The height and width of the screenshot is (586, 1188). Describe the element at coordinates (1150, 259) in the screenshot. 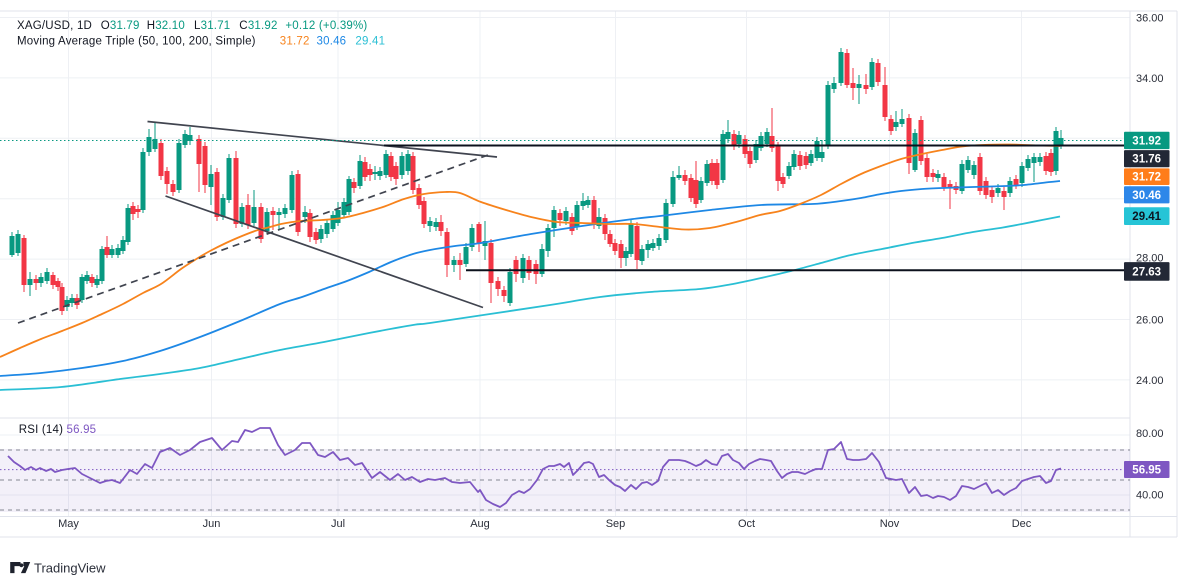

I see `svg-text: 28.00` at that location.